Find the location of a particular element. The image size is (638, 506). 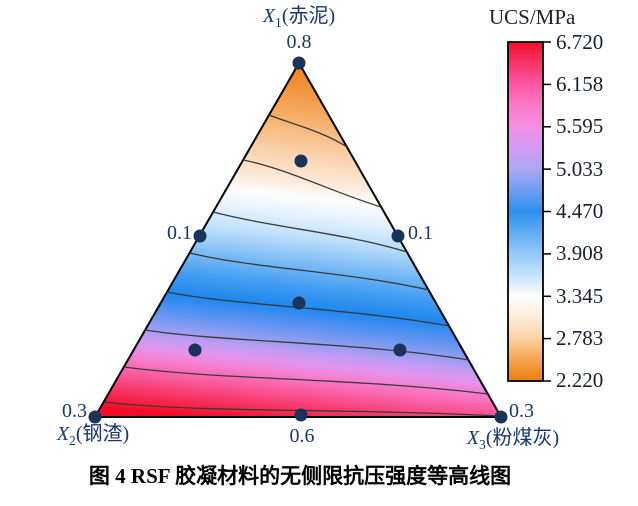

colorbar-tick-label: 2.783 is located at coordinates (580, 338).